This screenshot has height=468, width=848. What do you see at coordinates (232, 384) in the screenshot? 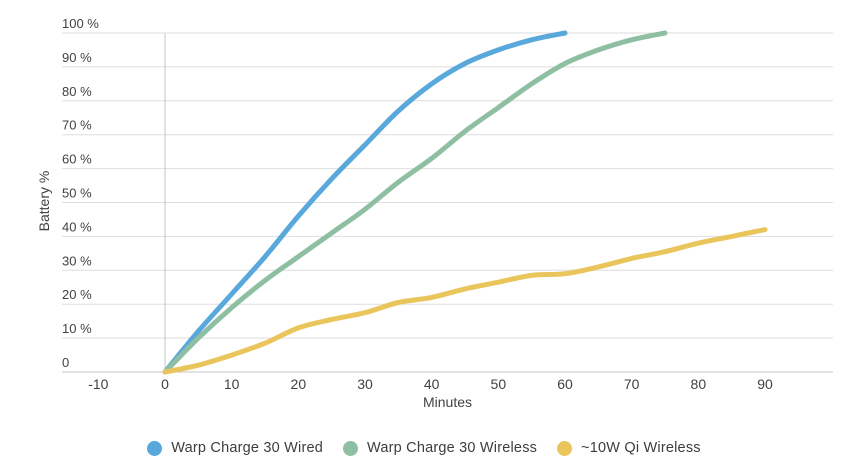
I see `x-tick-label: 10` at bounding box center [232, 384].